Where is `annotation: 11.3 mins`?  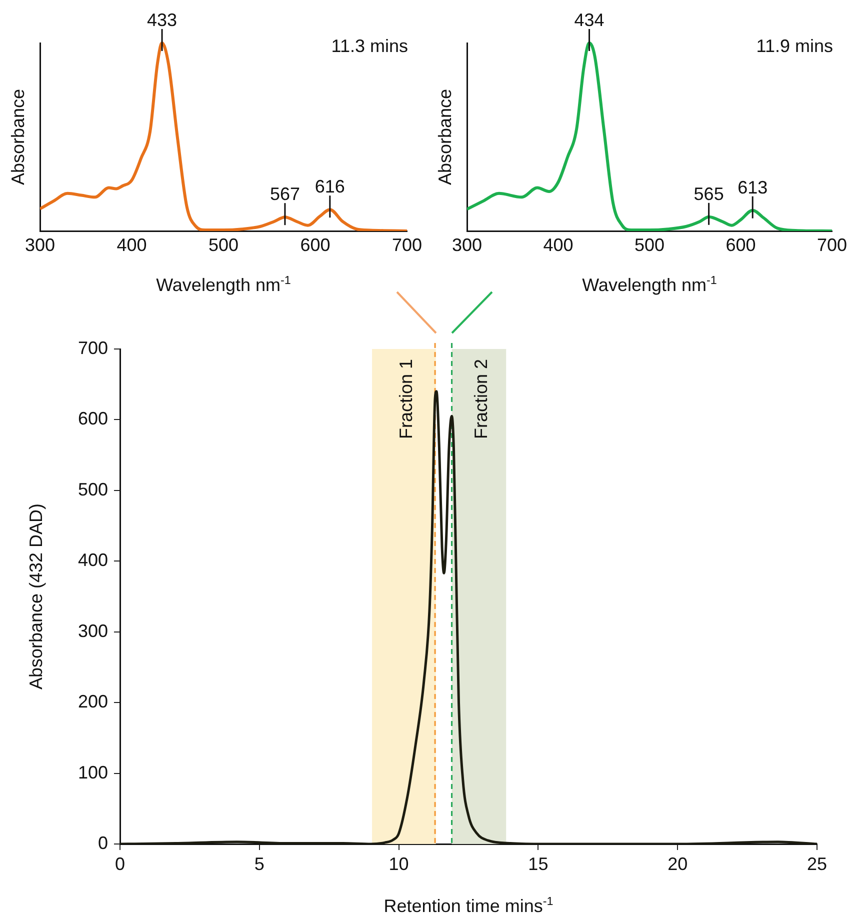 annotation: 11.3 mins is located at coordinates (369, 46).